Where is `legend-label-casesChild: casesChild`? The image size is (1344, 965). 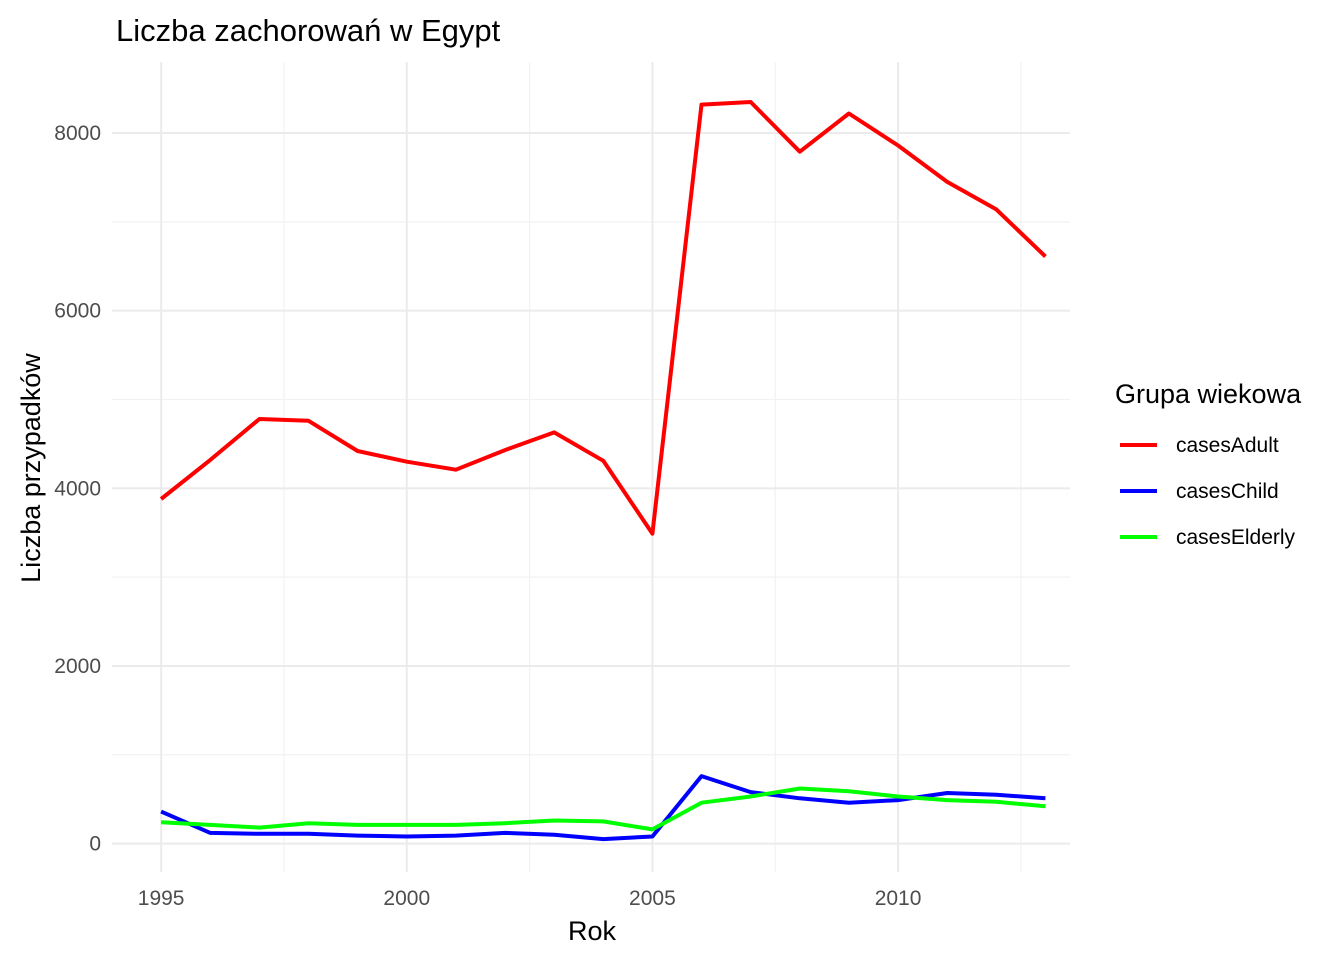
legend-label-casesChild: casesChild is located at coordinates (1227, 491).